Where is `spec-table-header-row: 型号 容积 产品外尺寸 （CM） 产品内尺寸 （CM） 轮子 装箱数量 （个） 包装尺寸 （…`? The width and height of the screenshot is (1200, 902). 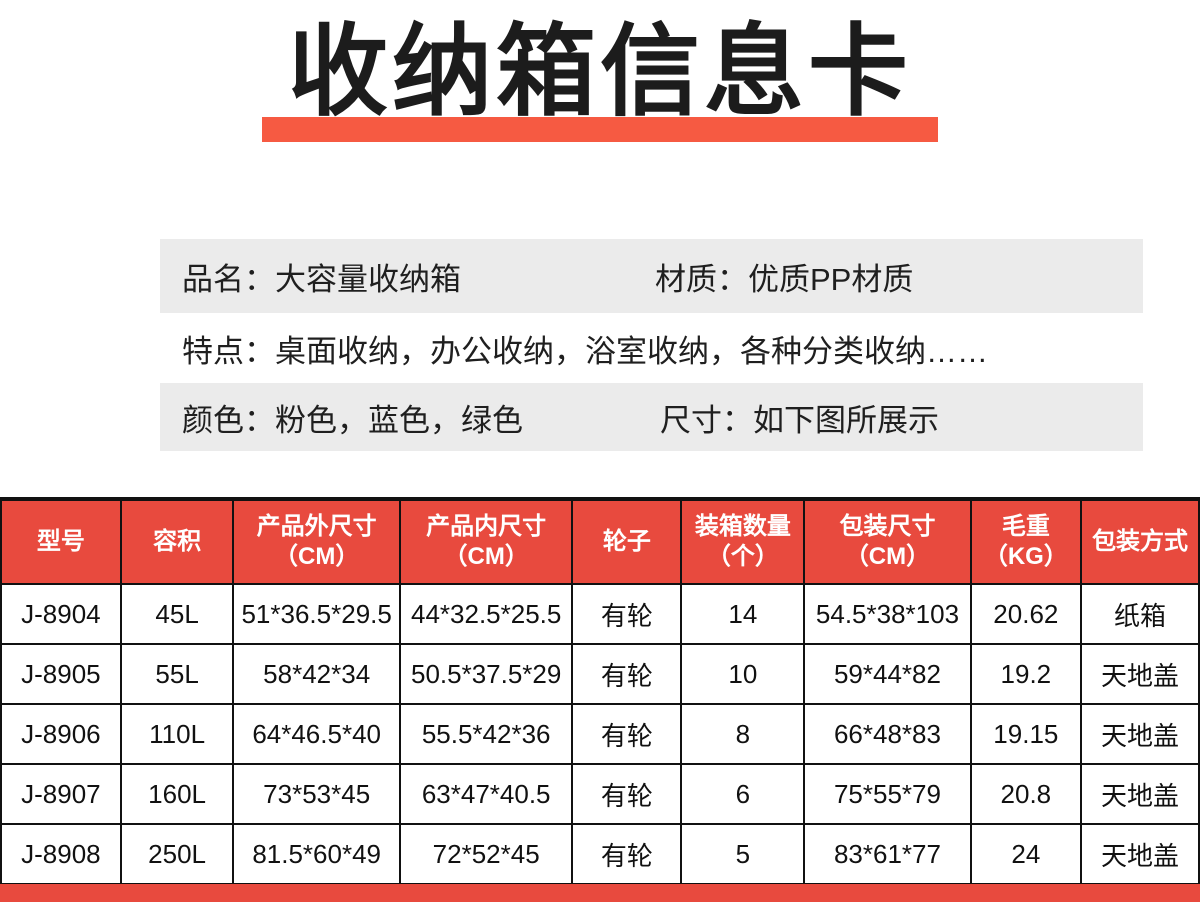
spec-table-header-row: 型号 容积 产品外尺寸 （CM） 产品内尺寸 （CM） 轮子 装箱数量 （个） 包装尺寸 （… is located at coordinates (600, 541).